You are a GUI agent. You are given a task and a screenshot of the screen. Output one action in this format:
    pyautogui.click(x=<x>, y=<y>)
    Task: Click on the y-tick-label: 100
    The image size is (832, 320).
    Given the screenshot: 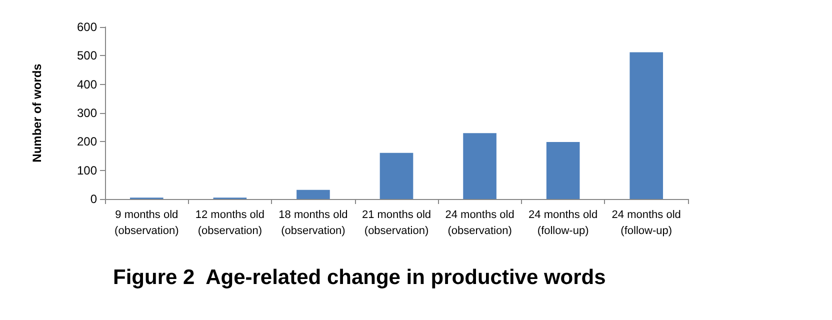 What is the action you would take?
    pyautogui.click(x=87, y=170)
    